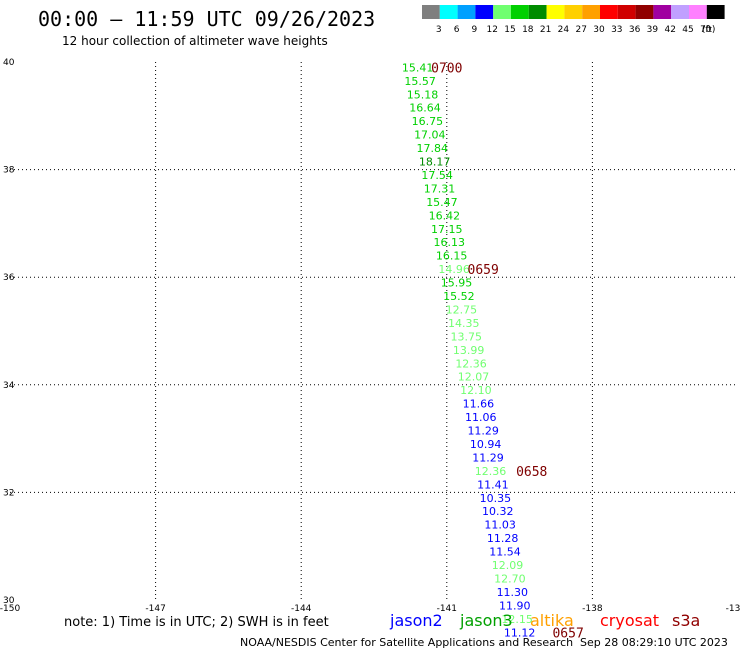 The width and height of the screenshot is (740, 650). I want to click on satellite-jason3: jason3, so click(486, 620).